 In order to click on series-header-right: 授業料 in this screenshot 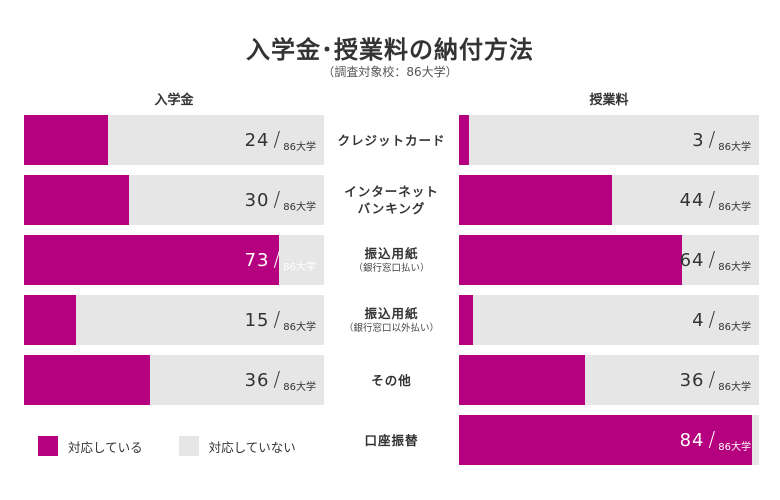, I will do `click(609, 100)`.